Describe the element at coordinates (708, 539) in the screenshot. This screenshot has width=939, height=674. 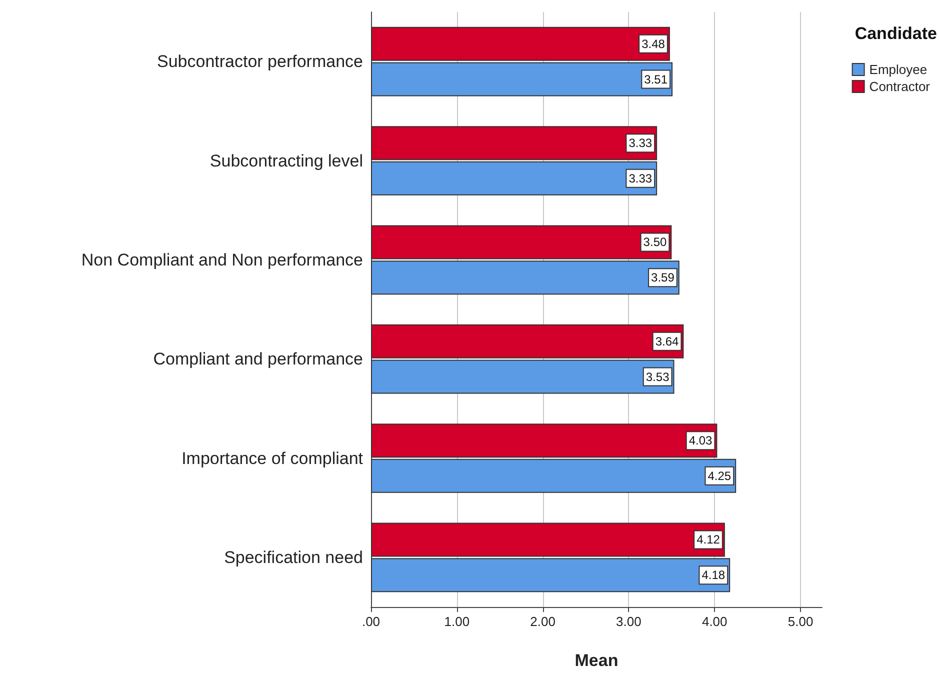
I see `data-label: 4.12` at that location.